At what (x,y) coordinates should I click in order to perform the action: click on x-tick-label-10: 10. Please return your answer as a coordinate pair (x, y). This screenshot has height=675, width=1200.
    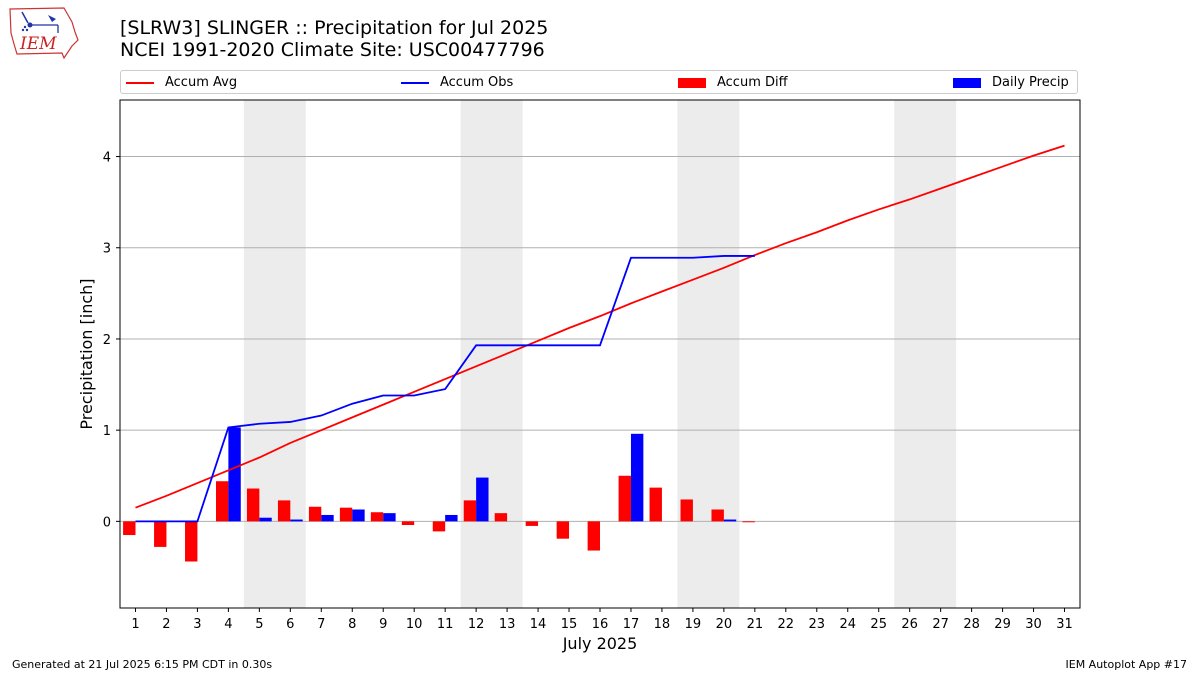
    Looking at the image, I should click on (414, 624).